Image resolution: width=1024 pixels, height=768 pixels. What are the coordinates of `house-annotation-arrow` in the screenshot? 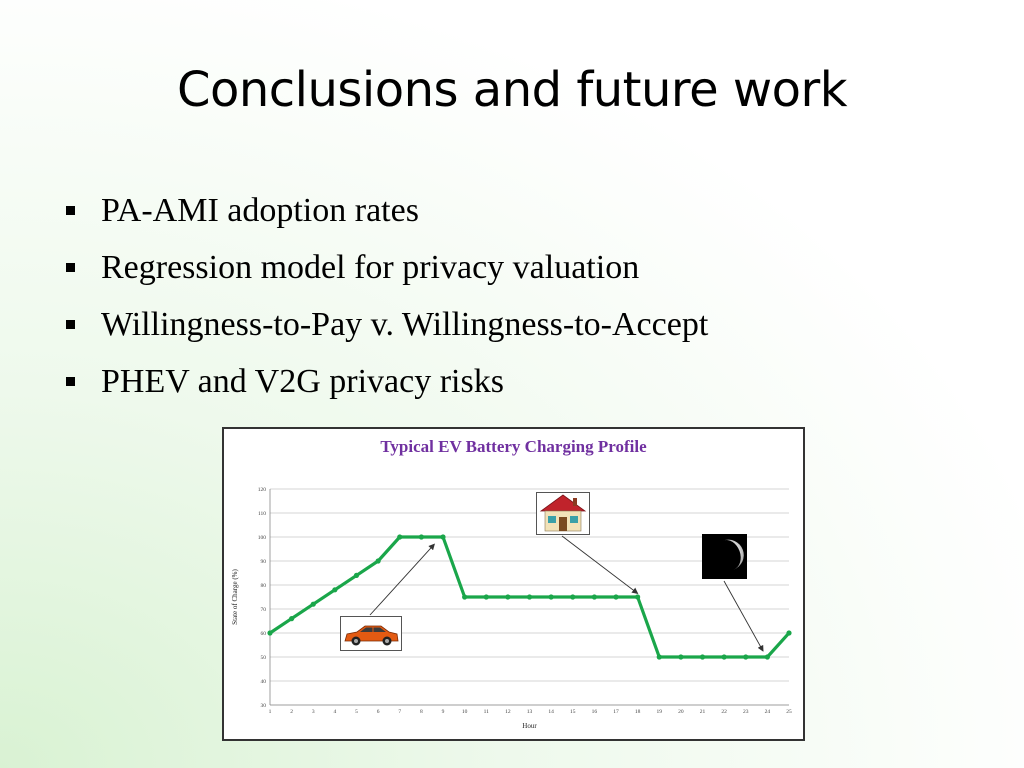 It's located at (600, 564).